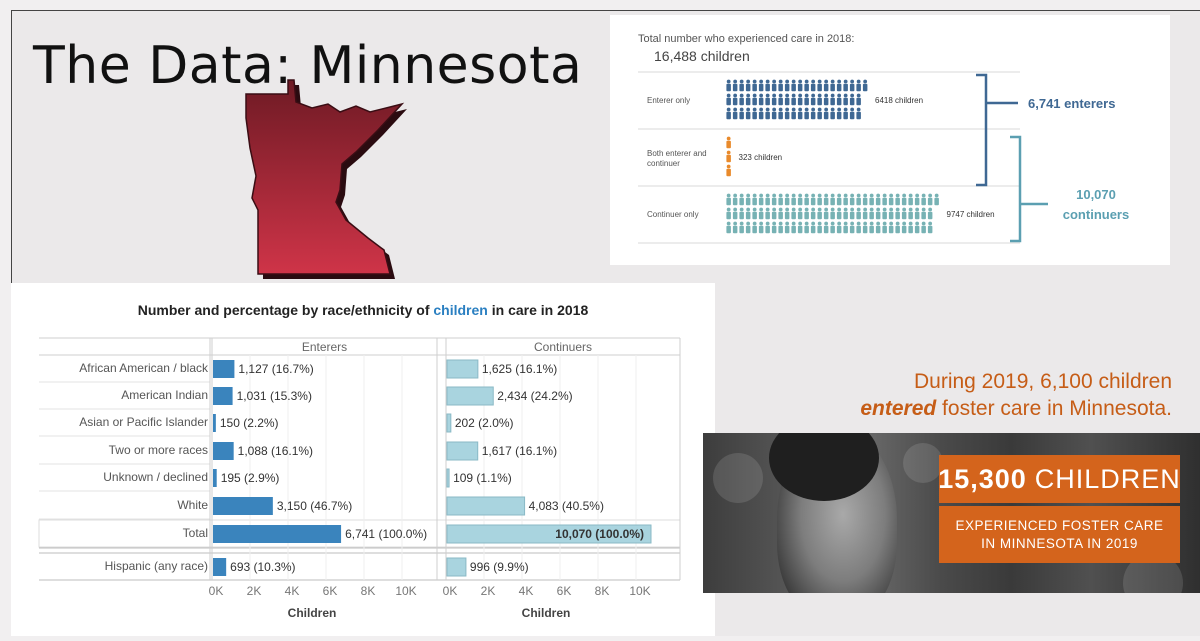 The width and height of the screenshot is (1200, 641). I want to click on category-label: White, so click(192, 505).